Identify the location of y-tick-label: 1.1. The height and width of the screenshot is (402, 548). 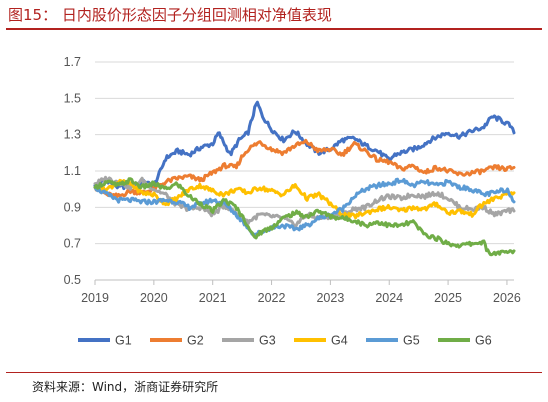
(72, 171).